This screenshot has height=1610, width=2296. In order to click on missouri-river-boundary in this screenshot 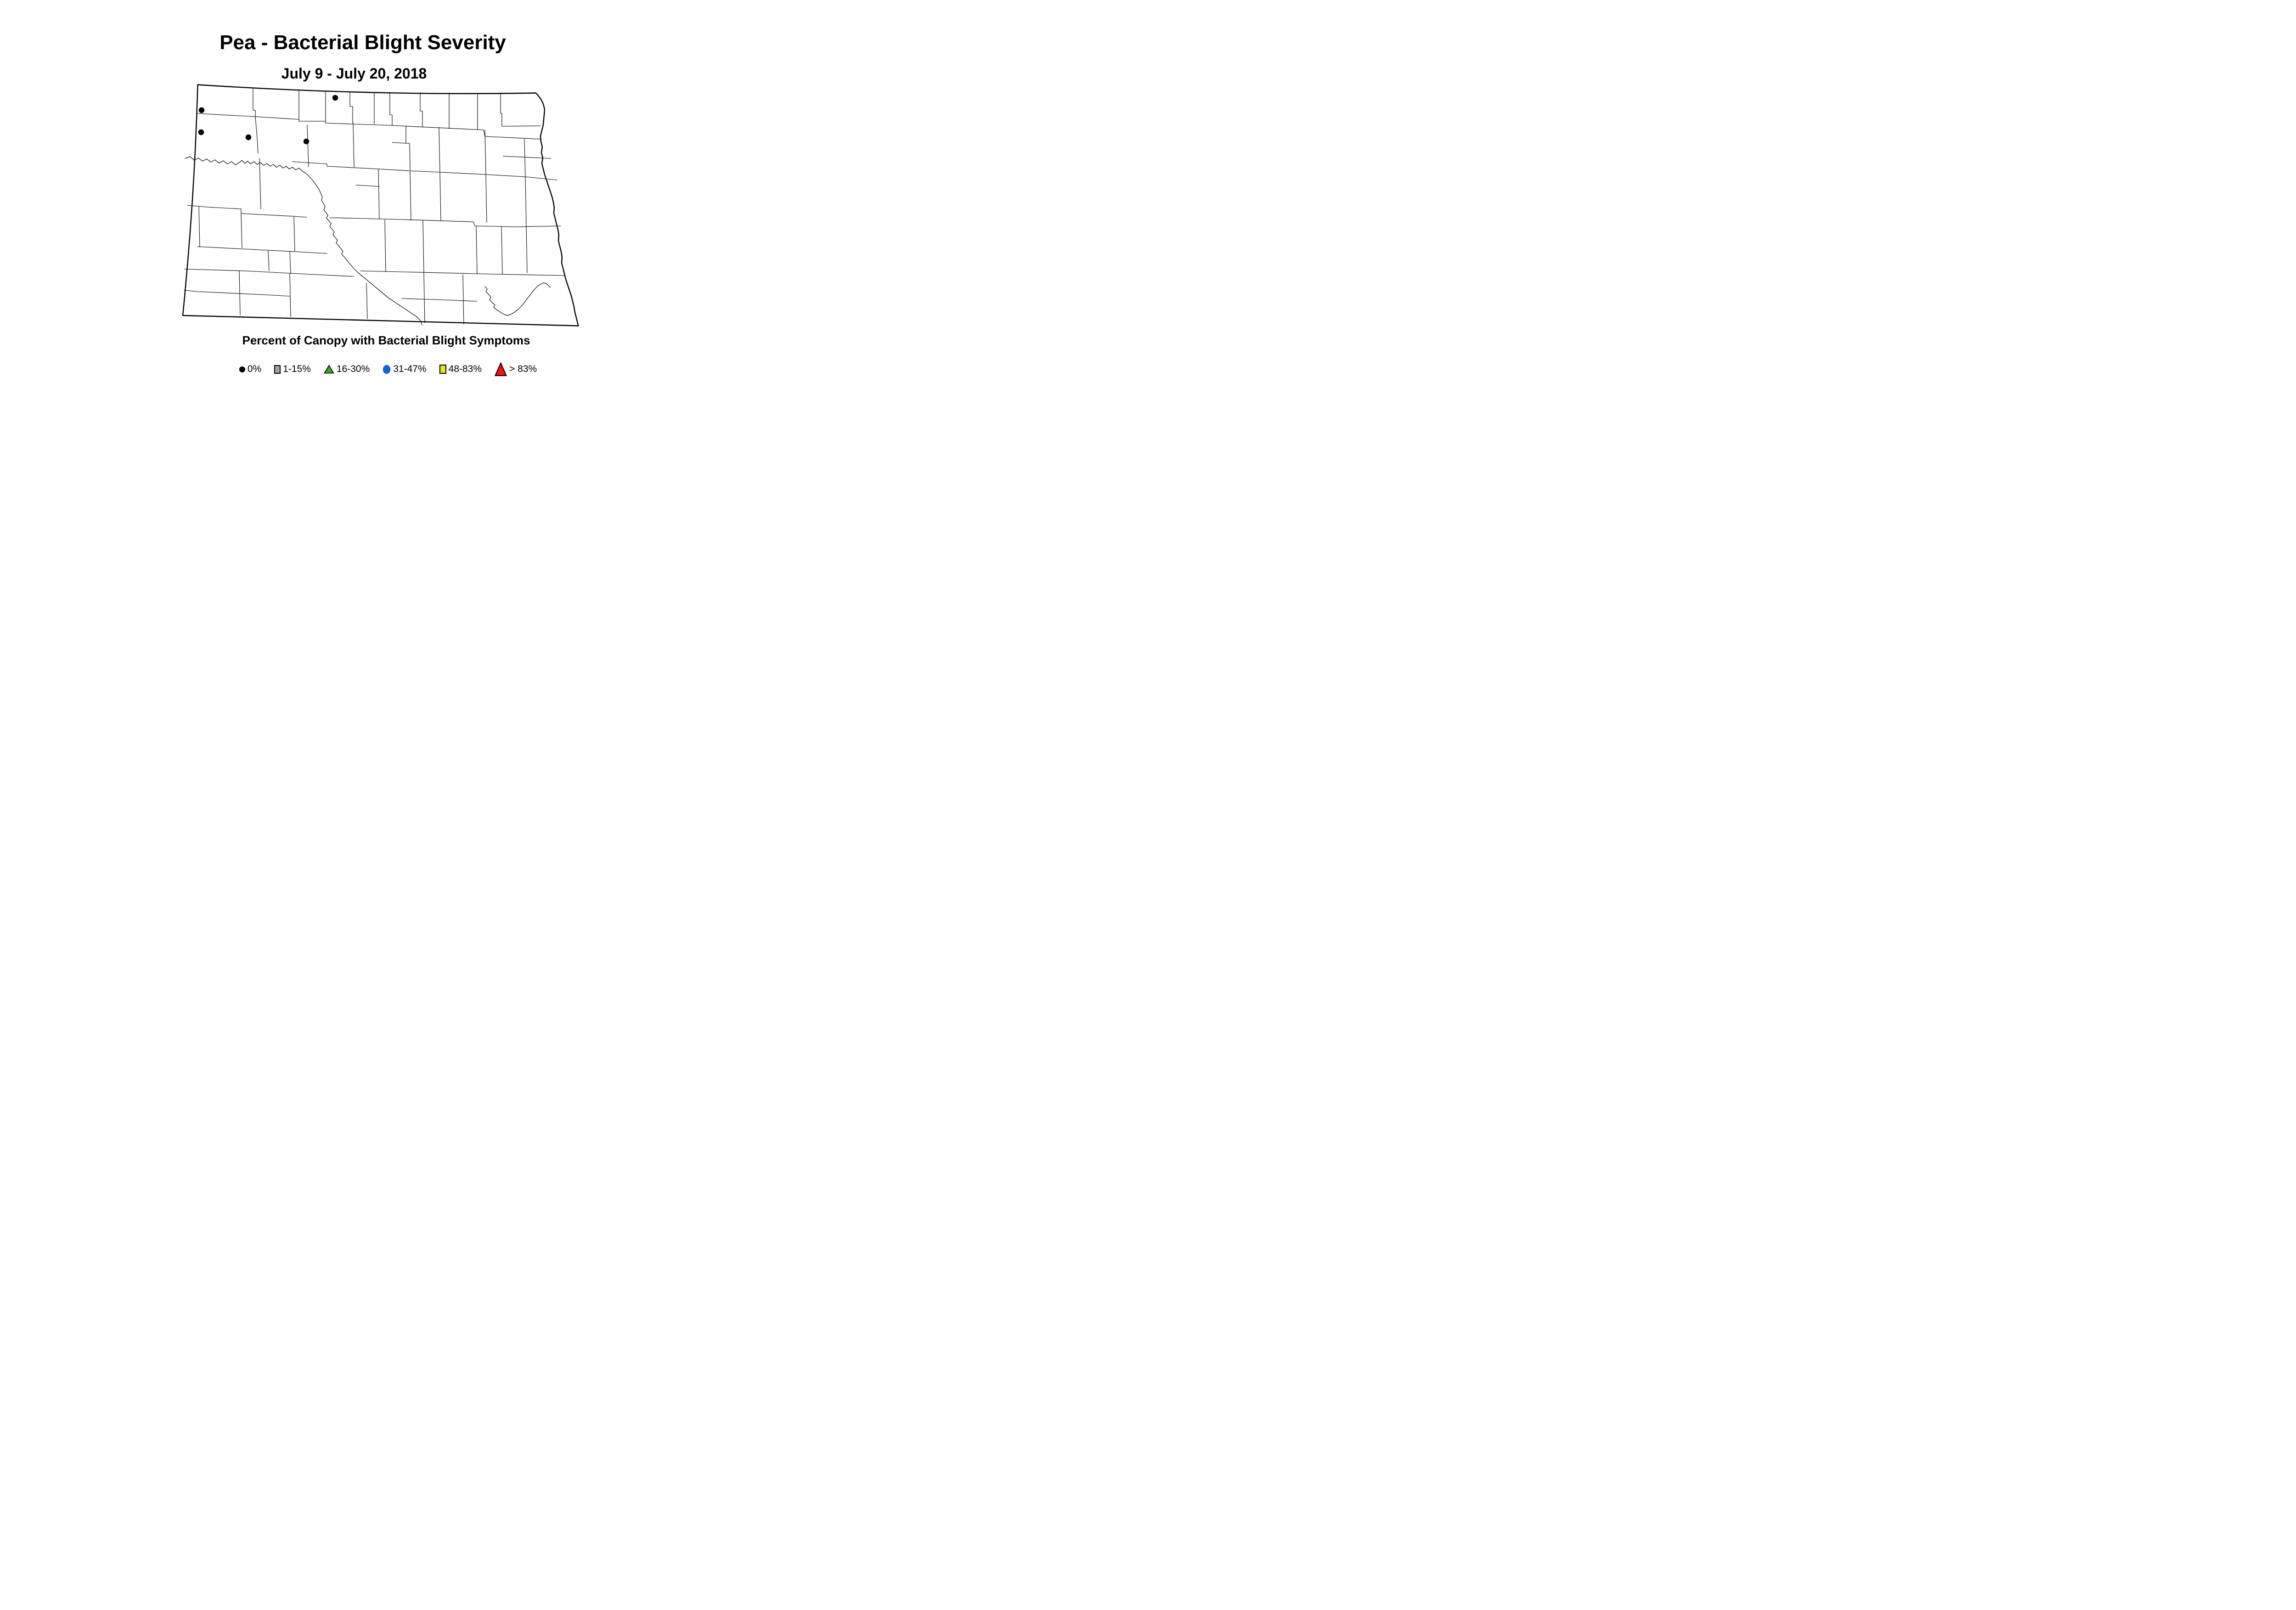, I will do `click(303, 241)`.